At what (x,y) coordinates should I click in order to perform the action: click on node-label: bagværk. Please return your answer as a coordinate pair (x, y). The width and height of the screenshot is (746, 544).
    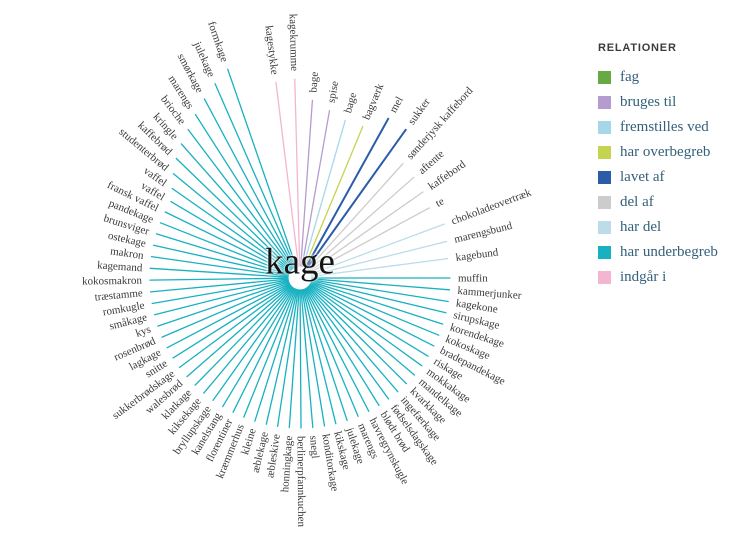
    Looking at the image, I should click on (374, 102).